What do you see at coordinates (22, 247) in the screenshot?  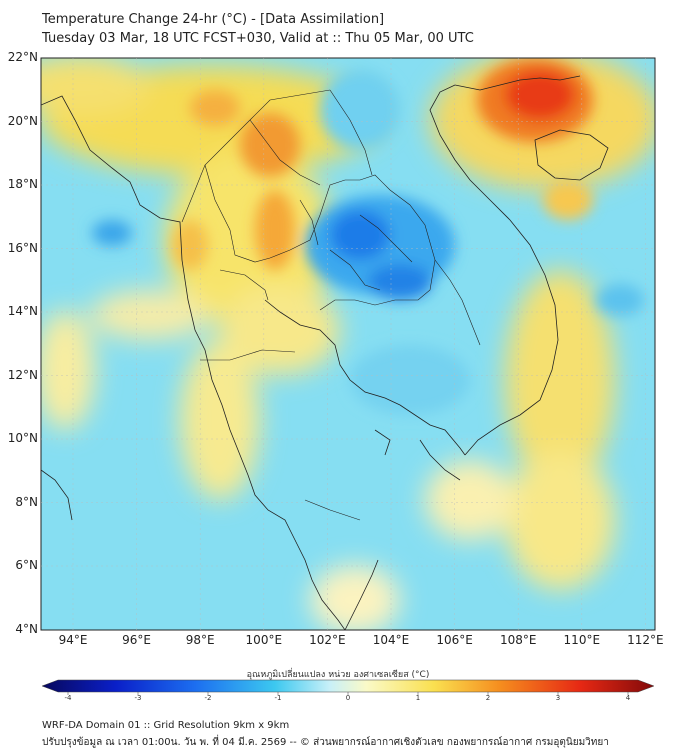 I see `lat-label: 16°N` at bounding box center [22, 247].